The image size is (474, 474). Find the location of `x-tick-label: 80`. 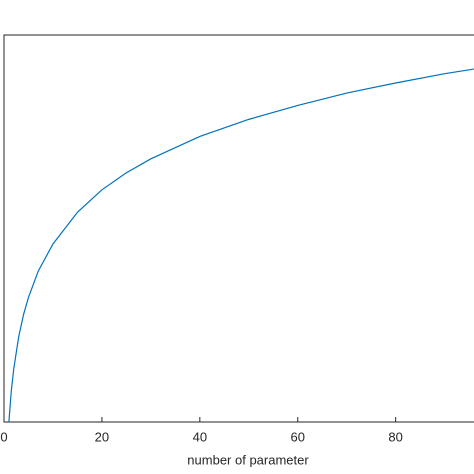

x-tick-label: 80 is located at coordinates (395, 436).